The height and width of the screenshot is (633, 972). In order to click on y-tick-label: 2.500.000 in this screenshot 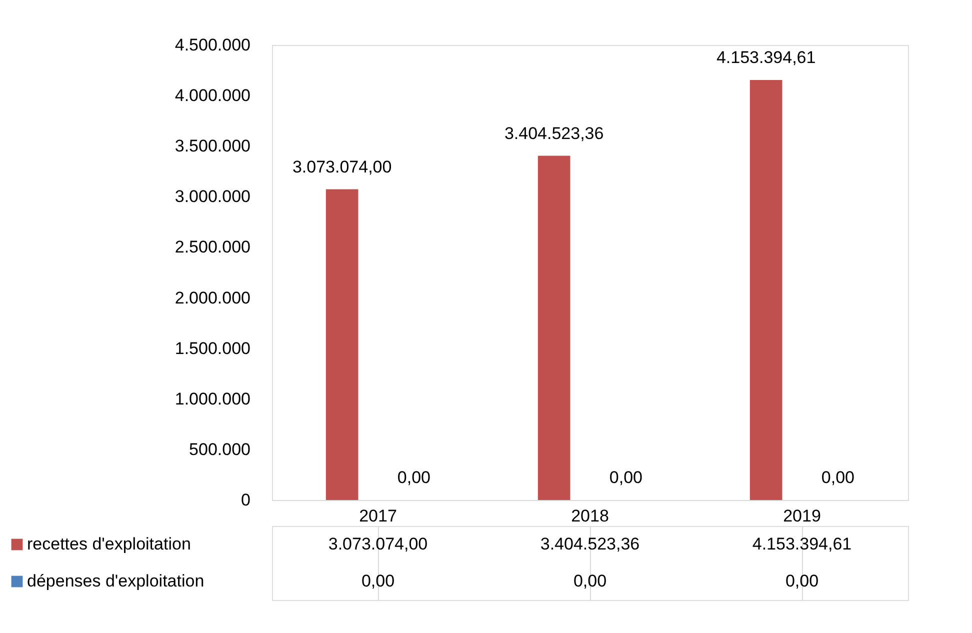, I will do `click(212, 247)`.